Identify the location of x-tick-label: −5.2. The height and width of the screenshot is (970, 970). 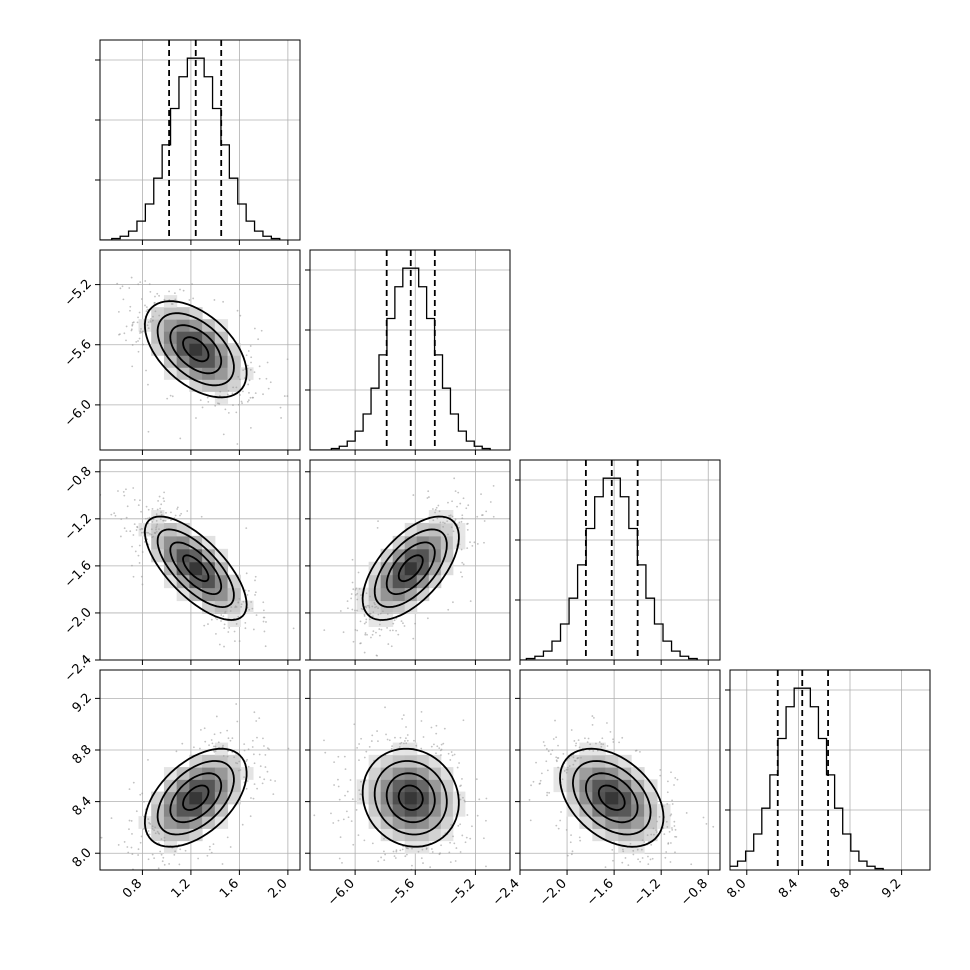
(461, 892).